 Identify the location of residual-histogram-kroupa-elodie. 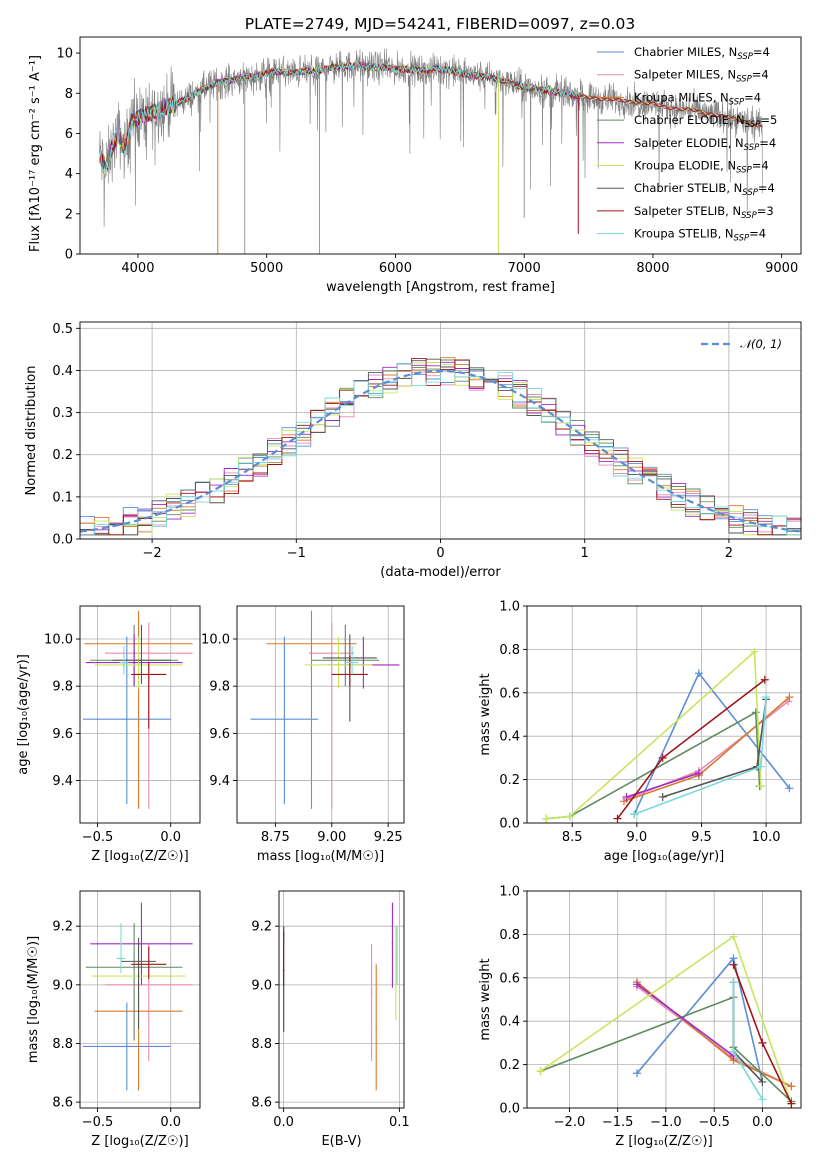
(440, 449).